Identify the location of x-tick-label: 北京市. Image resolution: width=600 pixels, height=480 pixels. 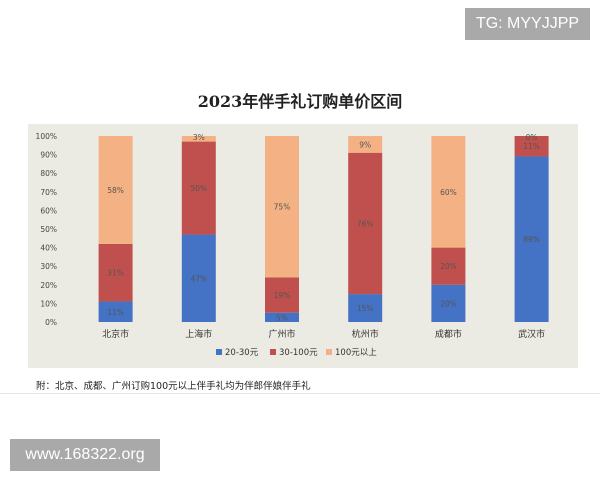
(115, 334).